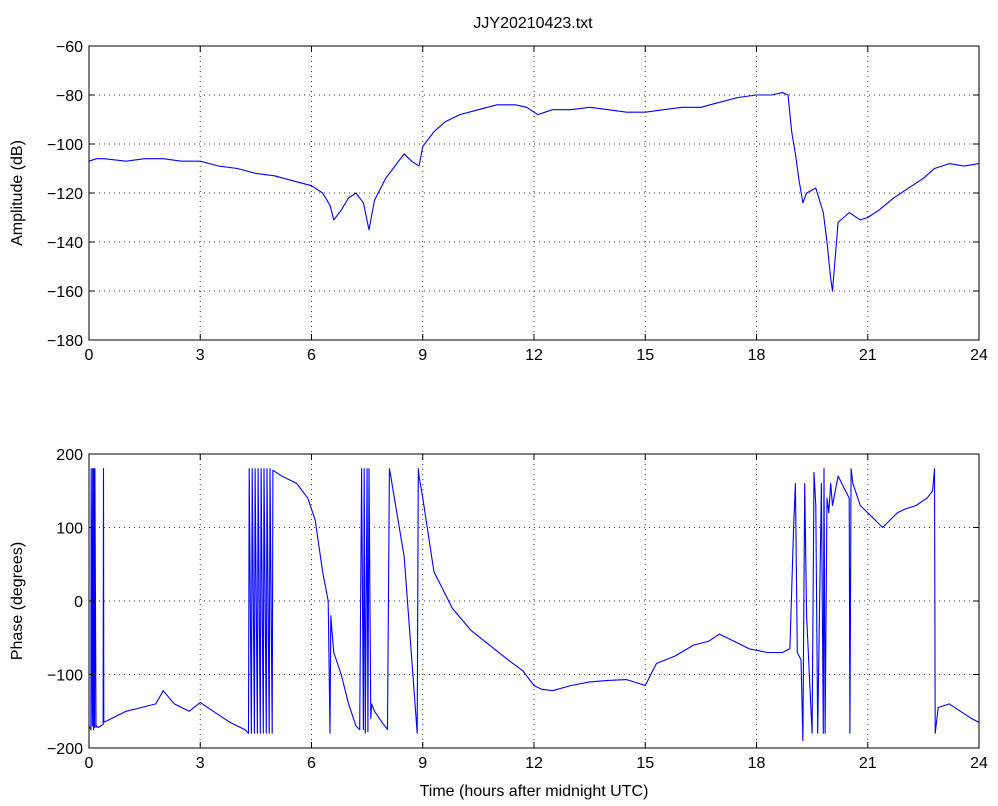  I want to click on amplitude-xtick-label-0: 0, so click(89, 355).